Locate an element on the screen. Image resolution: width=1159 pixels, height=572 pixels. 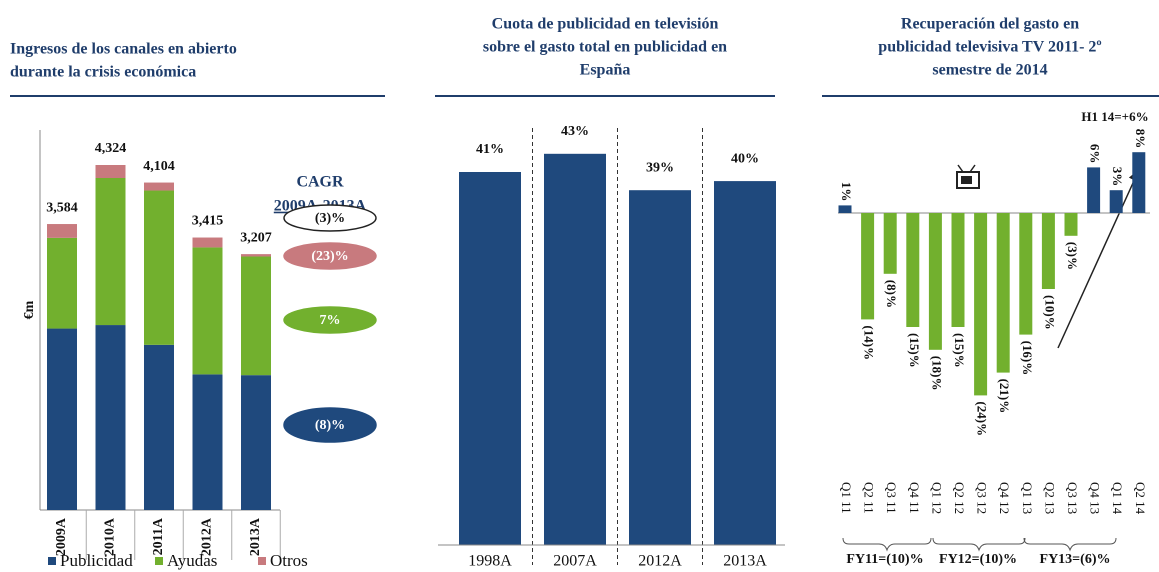
legend-label: Publicidad is located at coordinates (96, 560).